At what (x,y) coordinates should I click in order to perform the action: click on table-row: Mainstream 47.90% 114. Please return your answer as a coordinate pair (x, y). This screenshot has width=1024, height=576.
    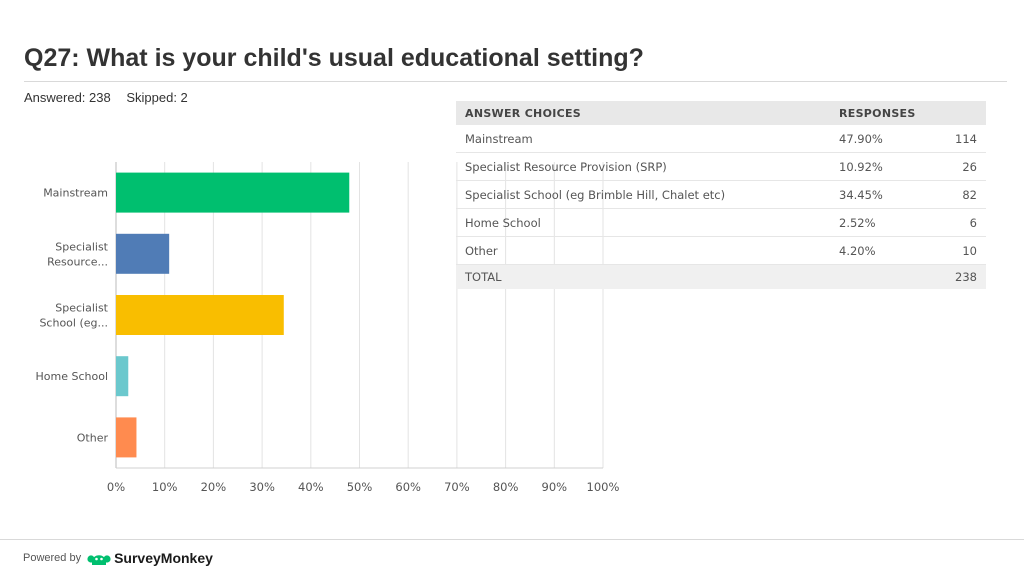
    Looking at the image, I should click on (721, 139).